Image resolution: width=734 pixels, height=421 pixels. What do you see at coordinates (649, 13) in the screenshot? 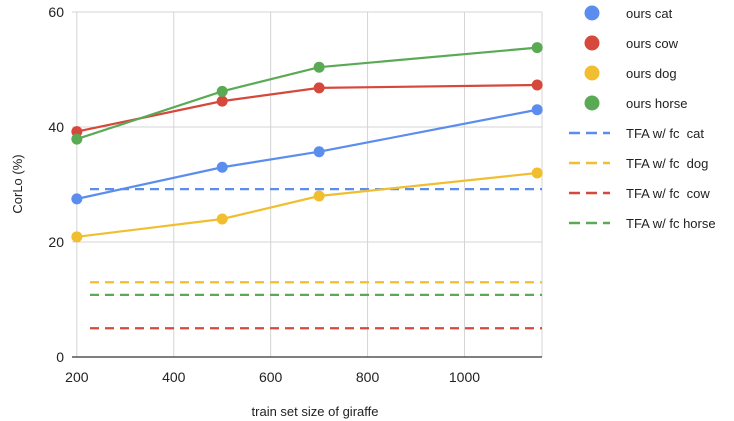
I see `legend-label: ours cat` at bounding box center [649, 13].